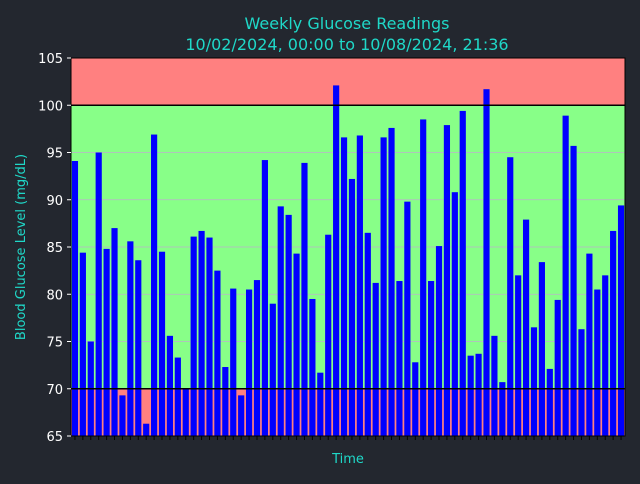  I want to click on chart-title: Weekly Glucose Readings, so click(347, 23).